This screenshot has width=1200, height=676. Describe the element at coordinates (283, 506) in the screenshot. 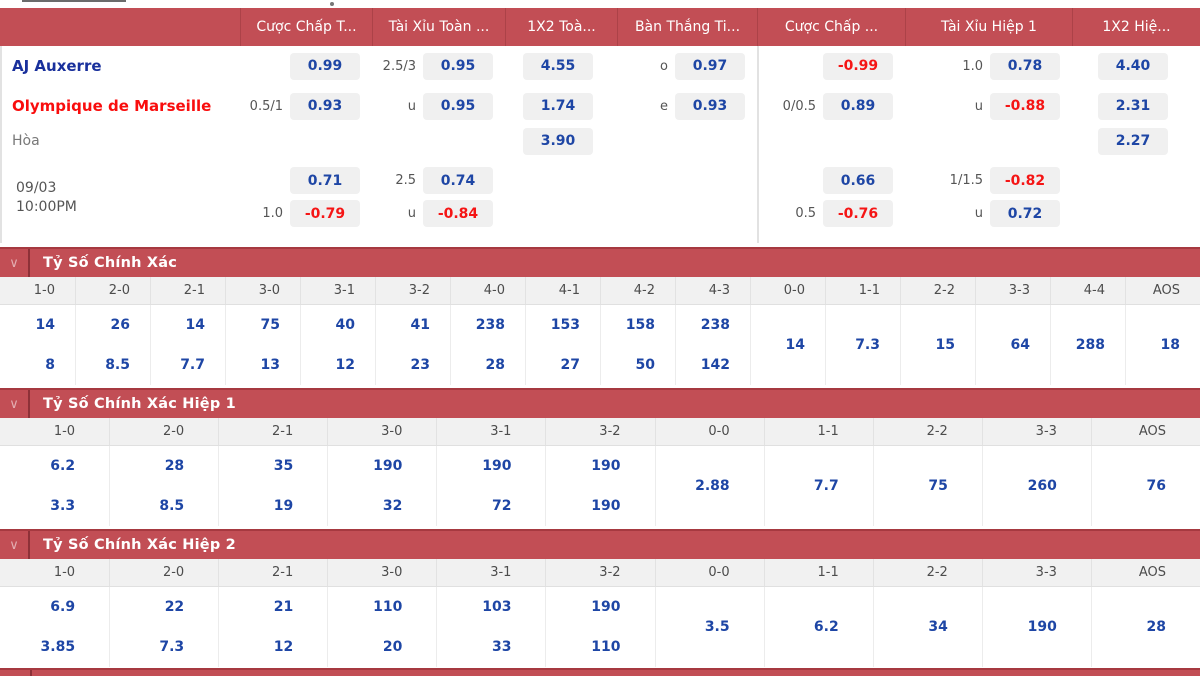

I see `score-odds-cell: 19` at that location.